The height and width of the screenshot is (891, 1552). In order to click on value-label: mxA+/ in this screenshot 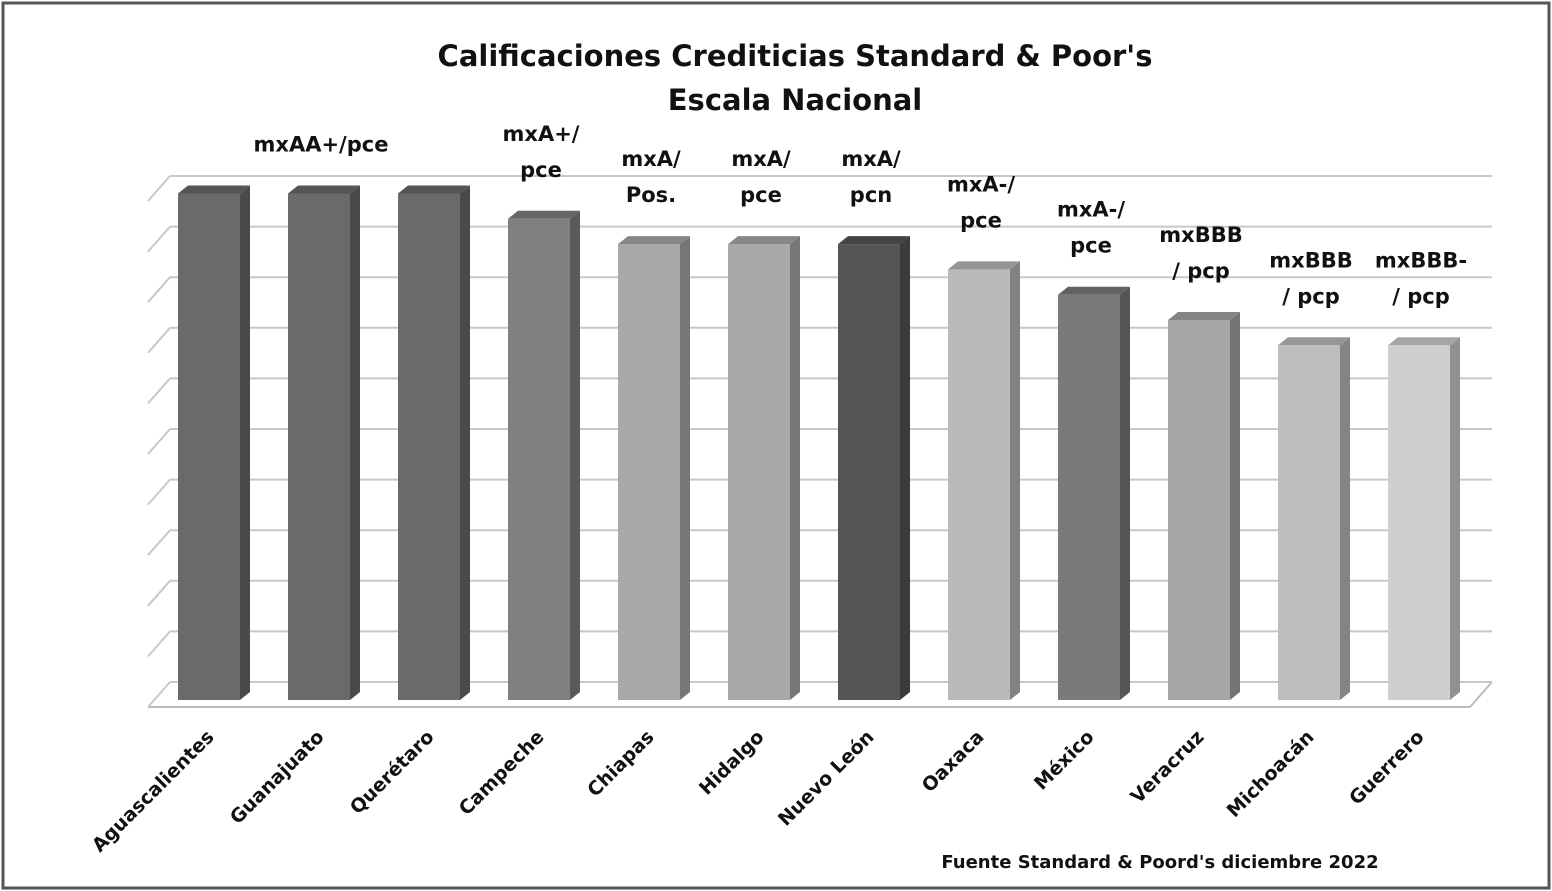, I will do `click(541, 134)`.